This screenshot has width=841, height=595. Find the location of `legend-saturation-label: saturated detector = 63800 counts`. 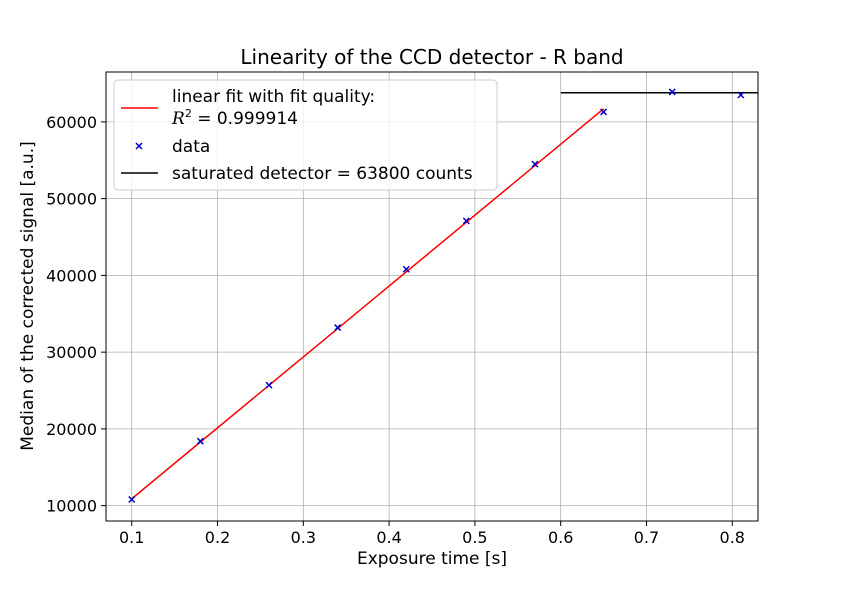

legend-saturation-label: saturated detector = 63800 counts is located at coordinates (322, 174).